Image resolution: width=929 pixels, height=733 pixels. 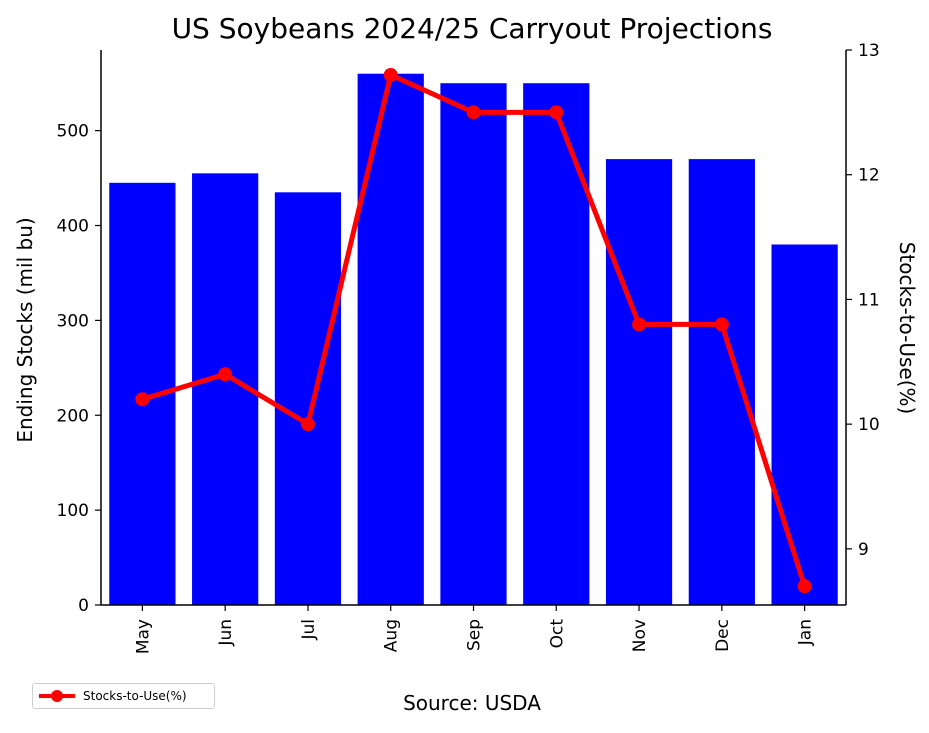 I want to click on y-tick-label: 400, so click(x=73, y=227).